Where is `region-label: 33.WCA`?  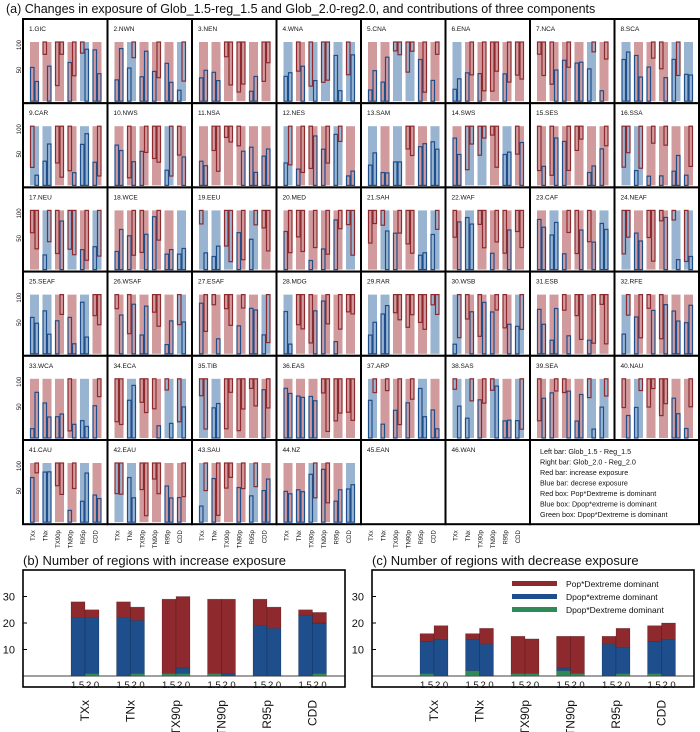 region-label: 33.WCA is located at coordinates (41, 366).